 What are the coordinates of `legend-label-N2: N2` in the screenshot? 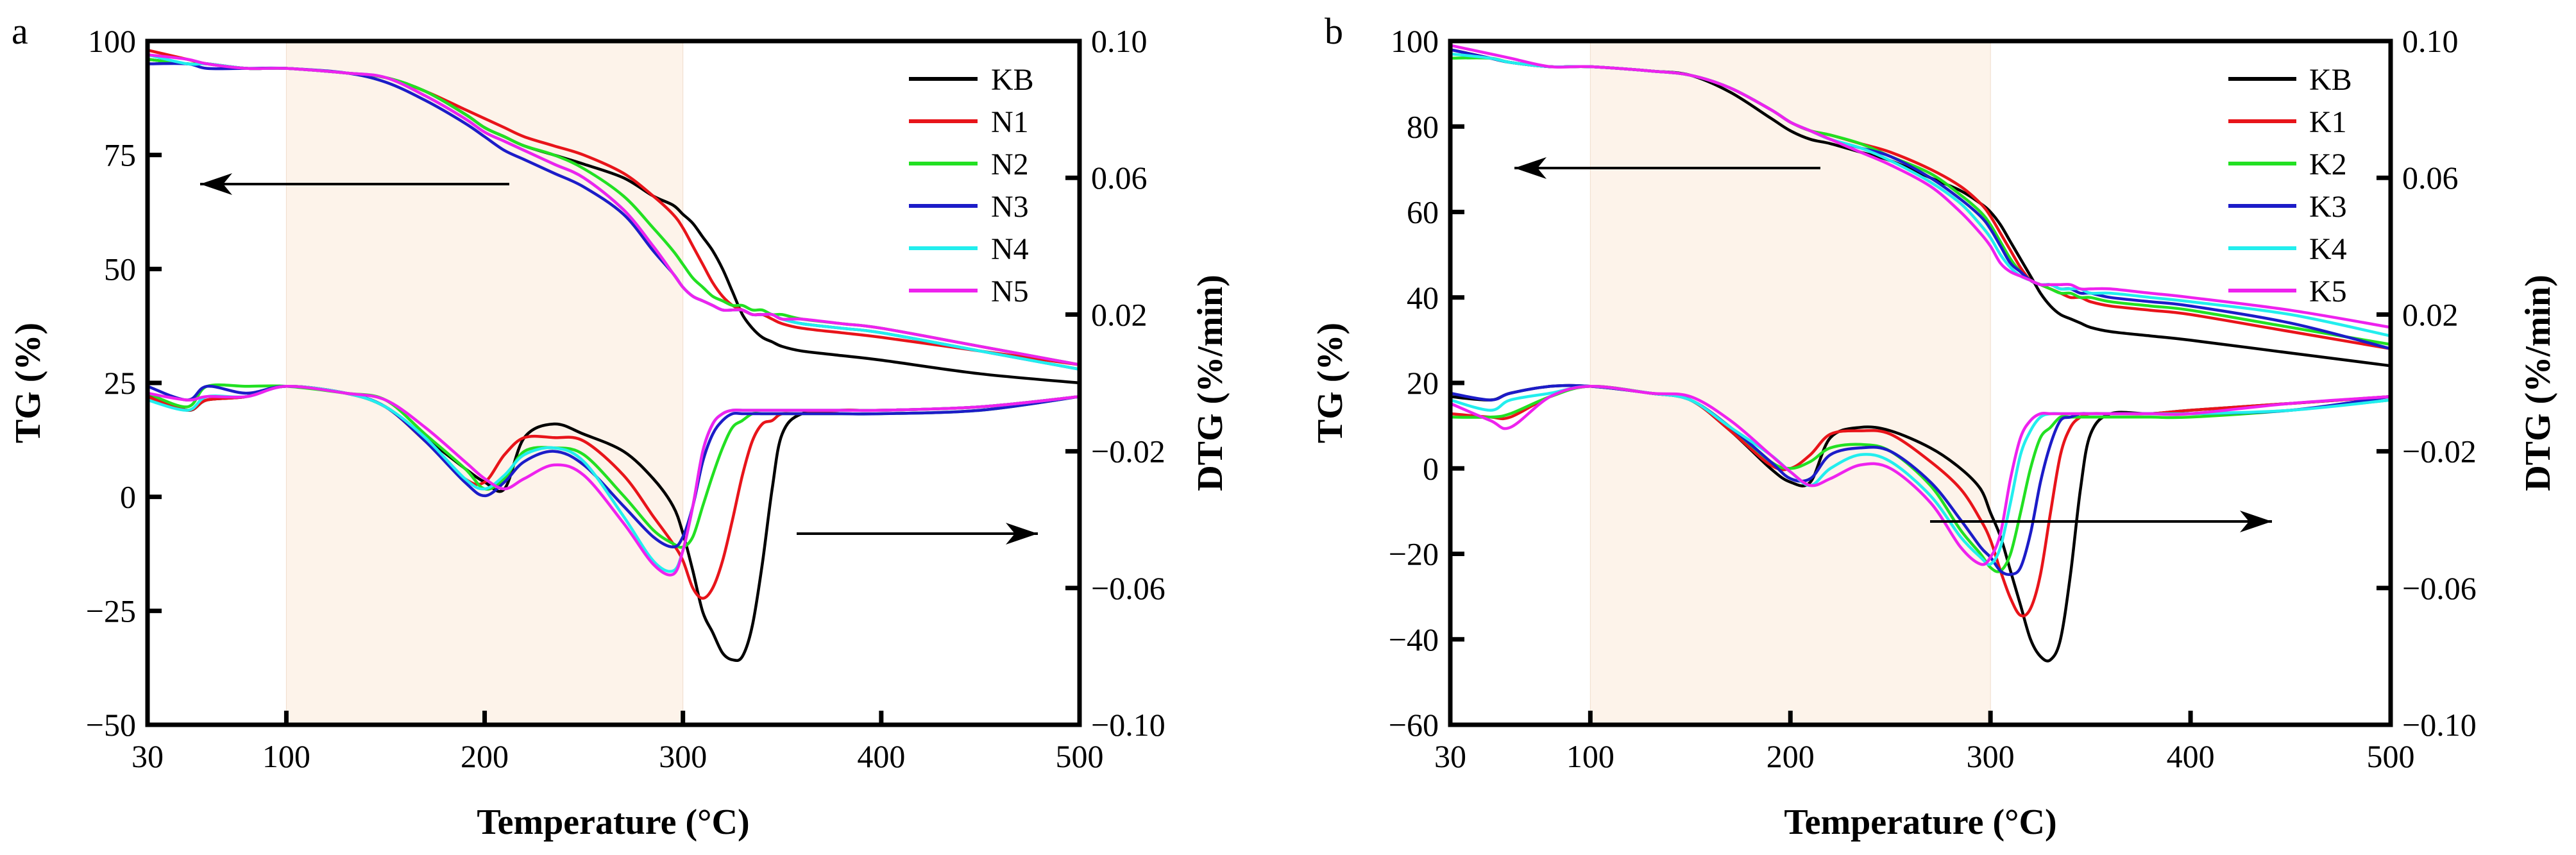 It's located at (1010, 165).